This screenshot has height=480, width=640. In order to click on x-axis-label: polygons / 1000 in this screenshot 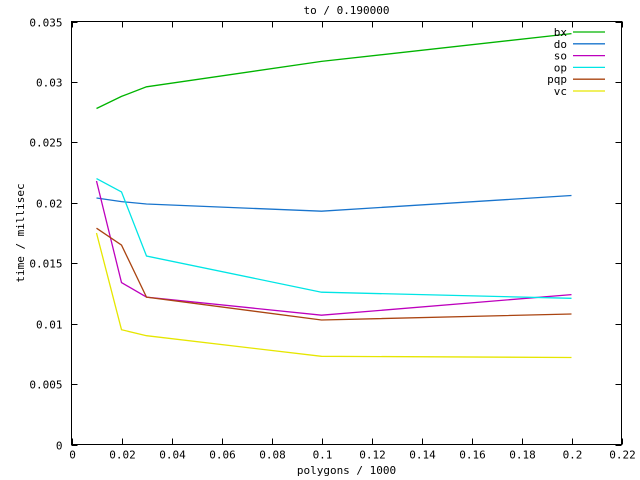, I will do `click(346, 470)`.